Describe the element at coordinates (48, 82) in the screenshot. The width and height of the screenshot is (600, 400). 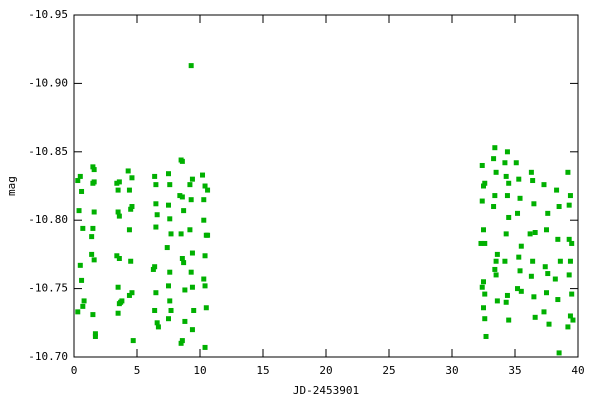
I see `y-tick-label: -10.90` at that location.